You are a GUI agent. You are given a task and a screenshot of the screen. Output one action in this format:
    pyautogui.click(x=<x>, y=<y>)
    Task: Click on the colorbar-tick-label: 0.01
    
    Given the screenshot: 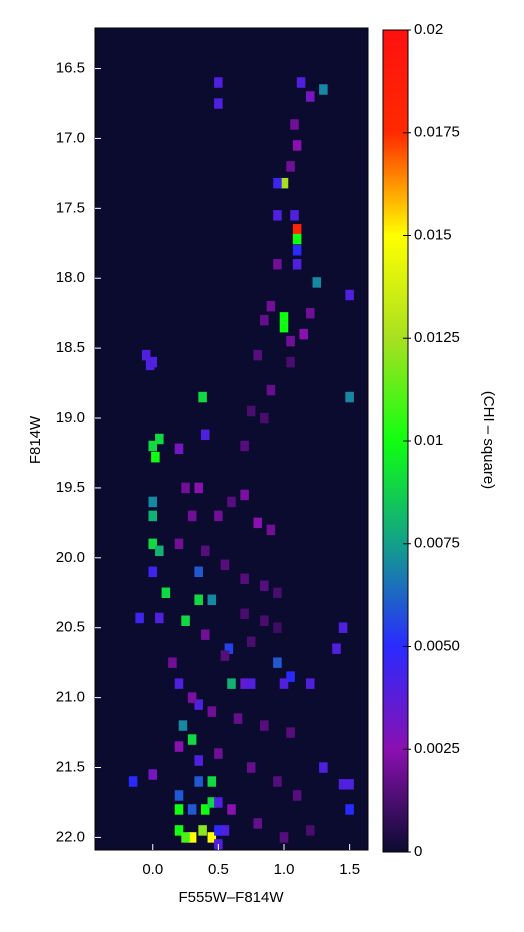 What is the action you would take?
    pyautogui.click(x=428, y=440)
    